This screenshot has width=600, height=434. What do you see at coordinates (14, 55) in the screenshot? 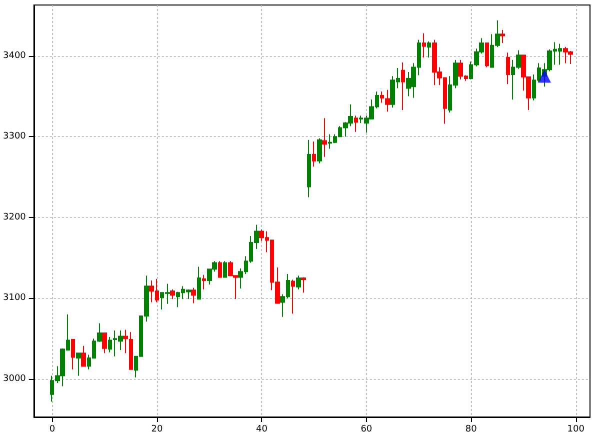
I see `y-tick-label: 3400` at bounding box center [14, 55].